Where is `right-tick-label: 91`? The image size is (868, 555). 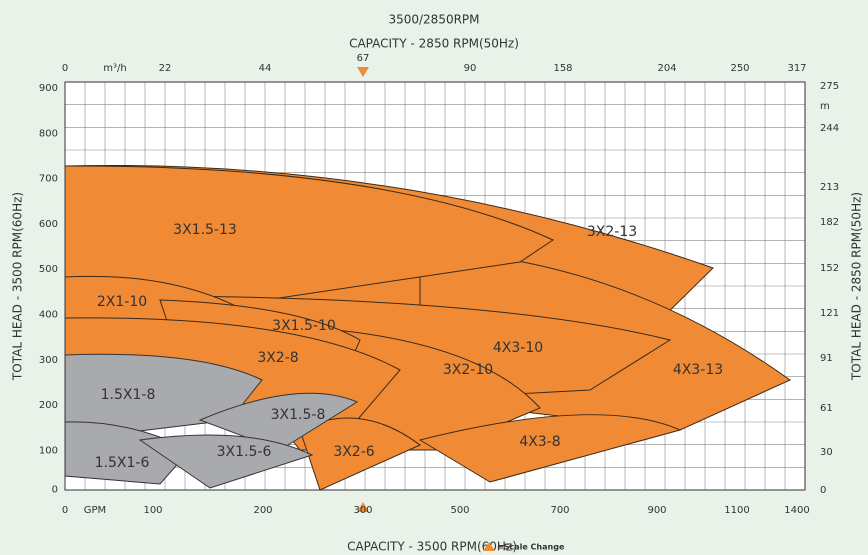 right-tick-label: 91 is located at coordinates (826, 358).